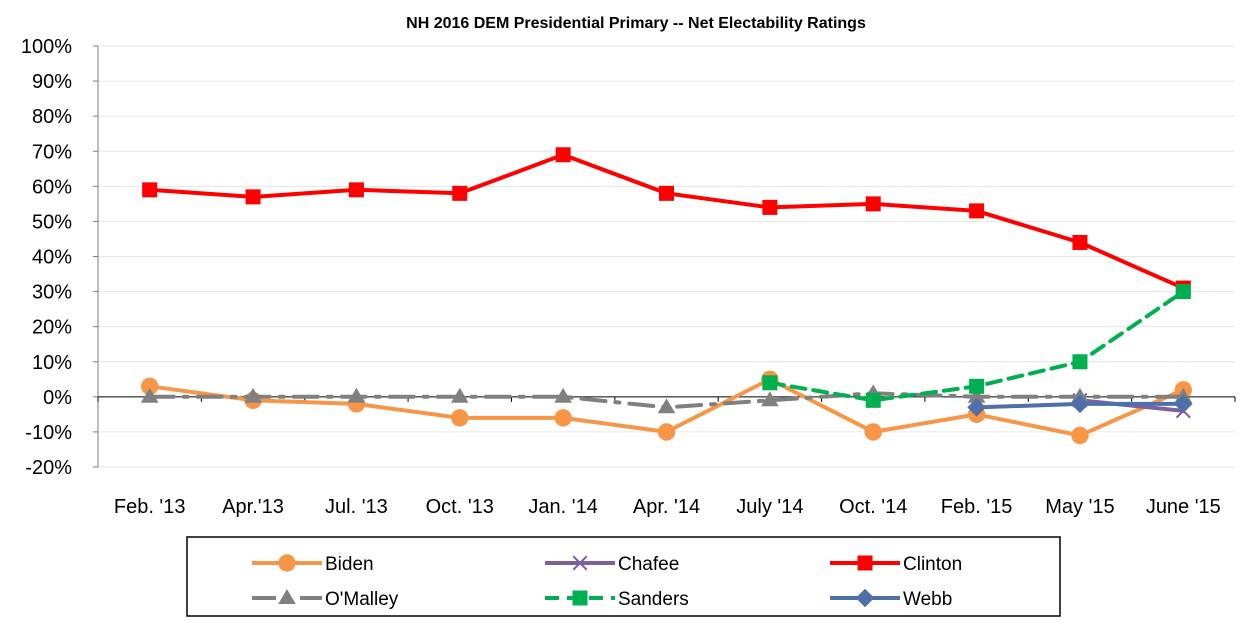 This screenshot has width=1251, height=623. What do you see at coordinates (873, 507) in the screenshot?
I see `x-tick-label: Oct. '14` at bounding box center [873, 507].